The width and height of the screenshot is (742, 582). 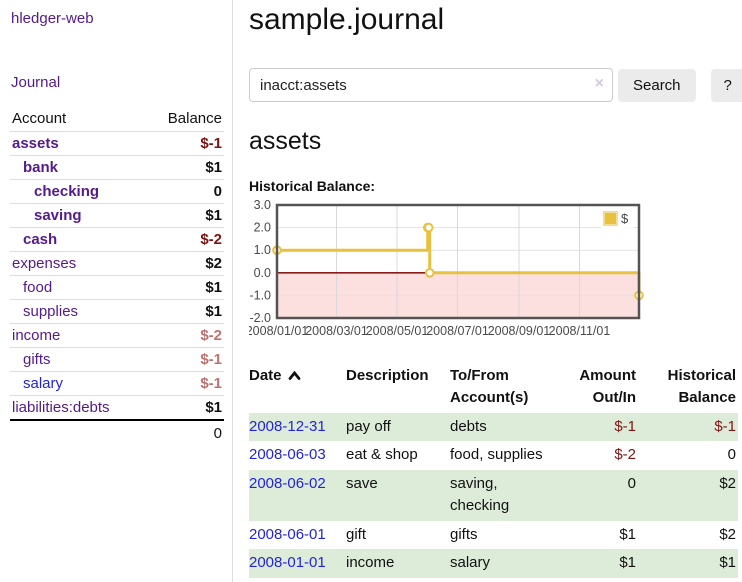 I want to click on transaction-amount: 0, so click(x=631, y=483).